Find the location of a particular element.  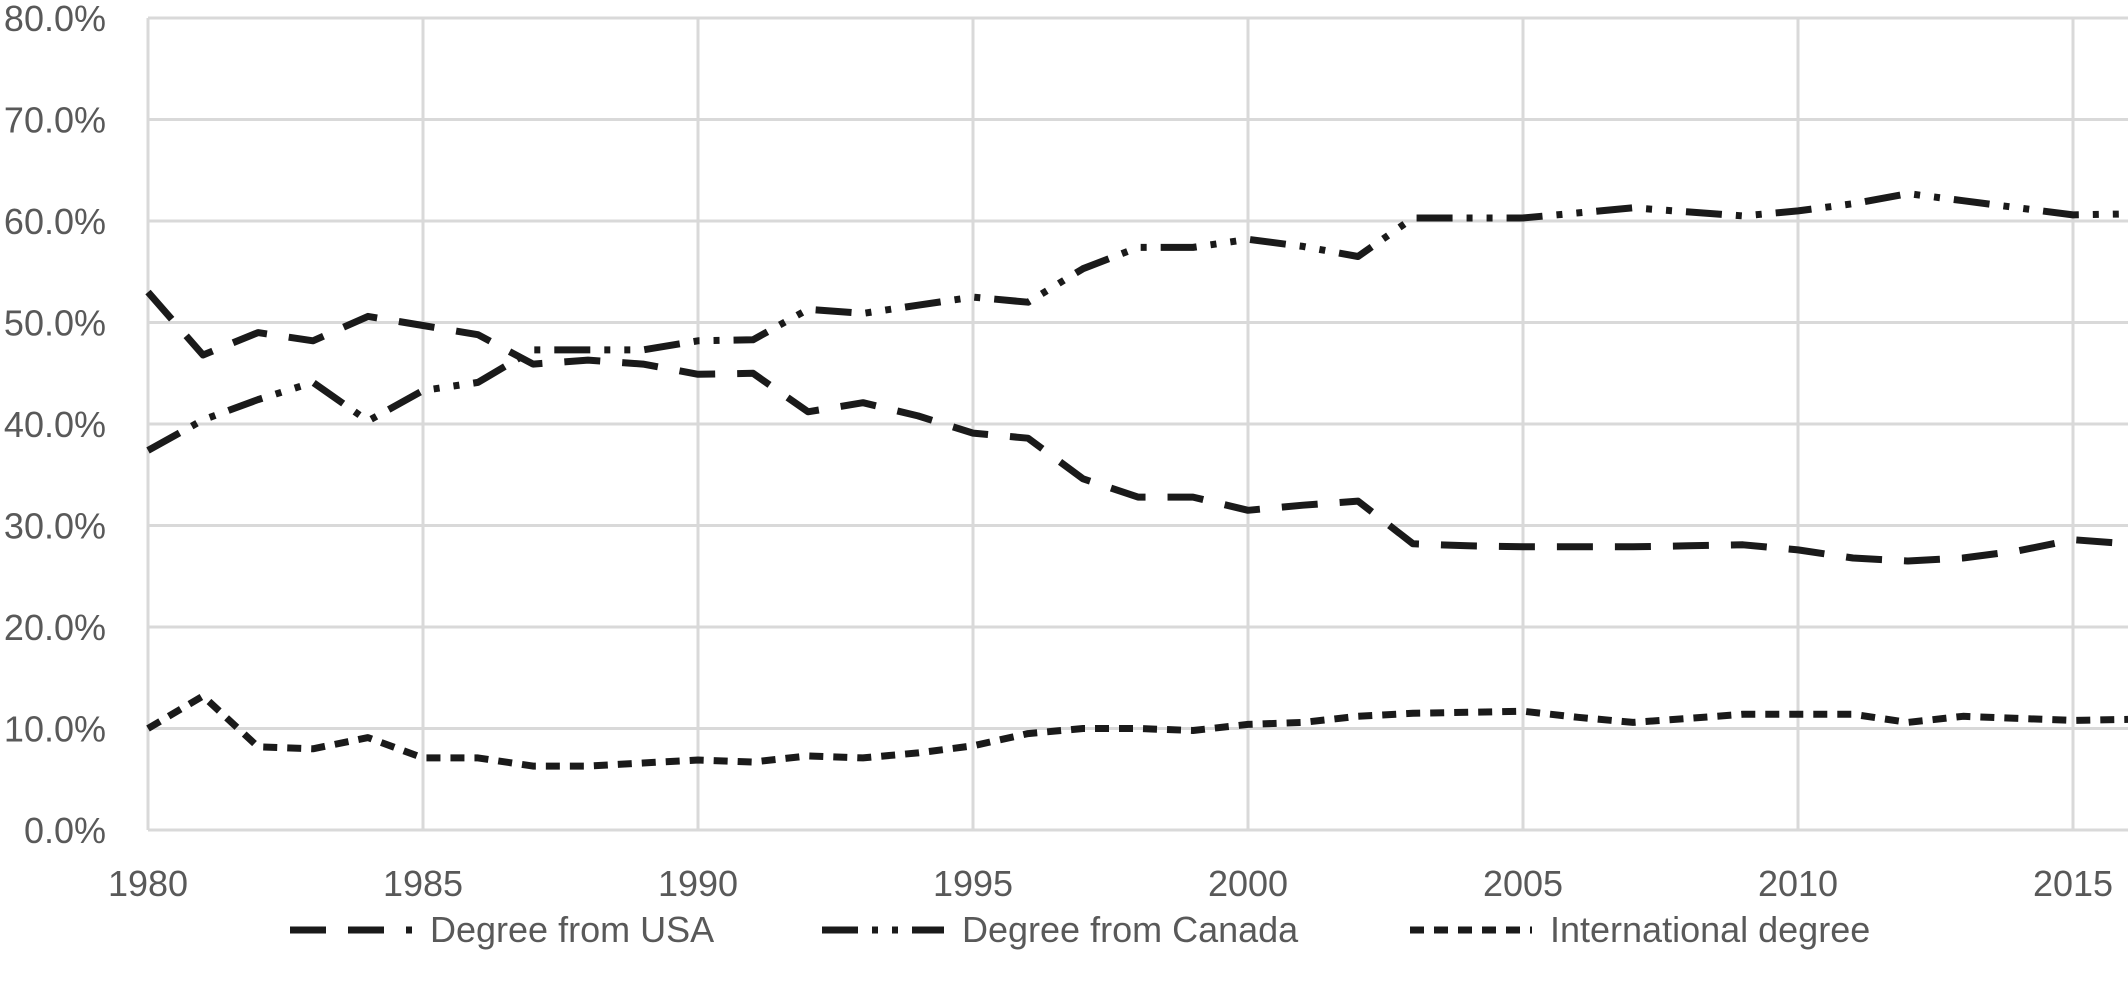

y-tick-label: 10.0% is located at coordinates (55, 729).